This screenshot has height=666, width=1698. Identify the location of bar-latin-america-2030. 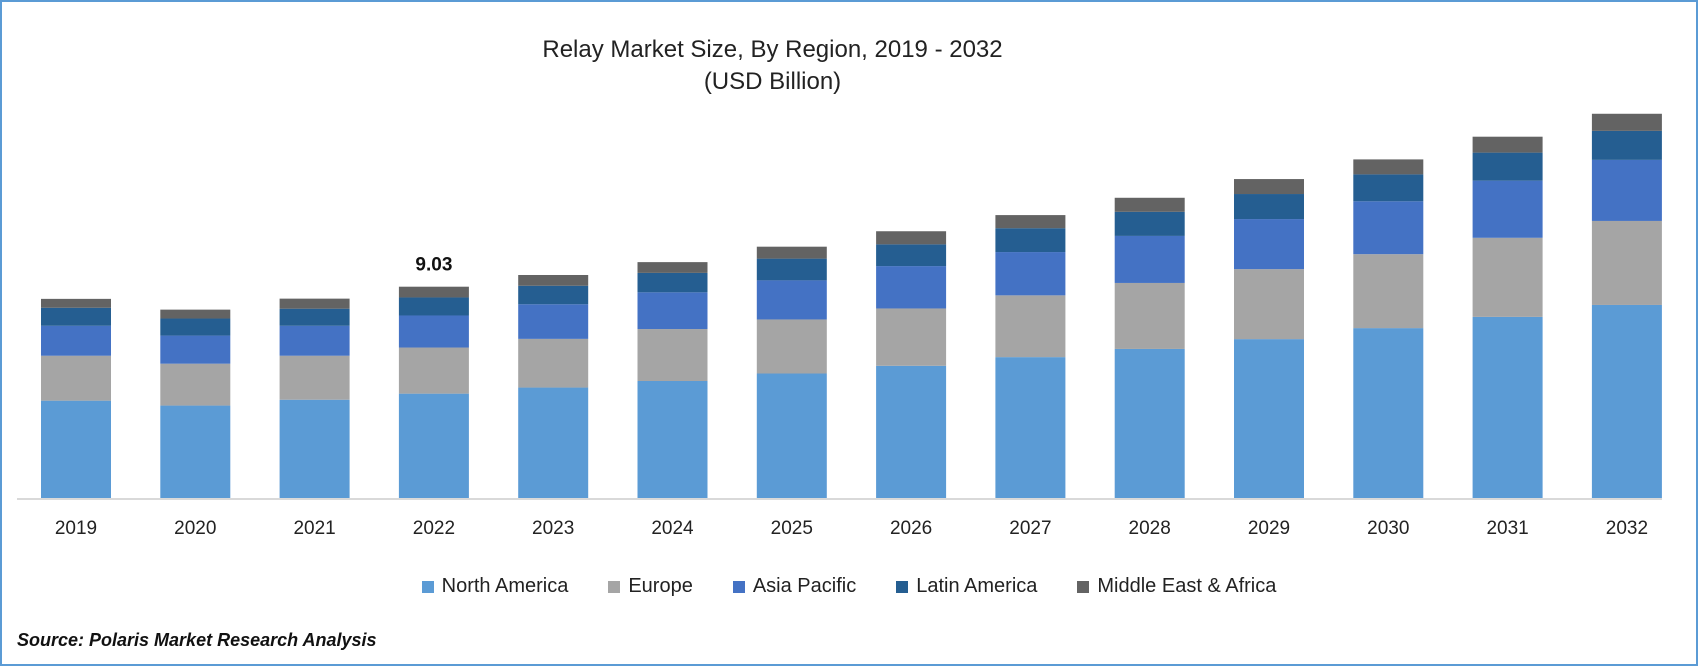
(1388, 188).